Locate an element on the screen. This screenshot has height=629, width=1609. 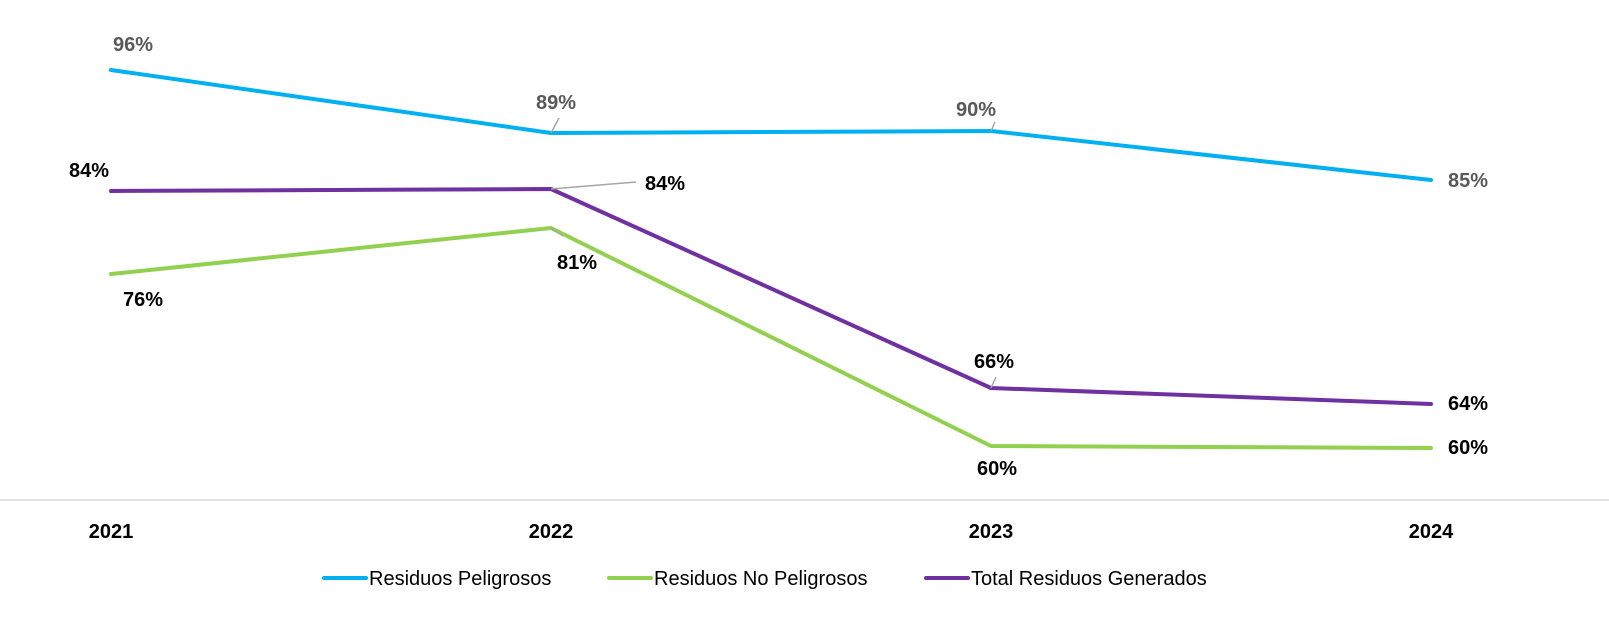
legend-label: Residuos No Peligrosos is located at coordinates (760, 579).